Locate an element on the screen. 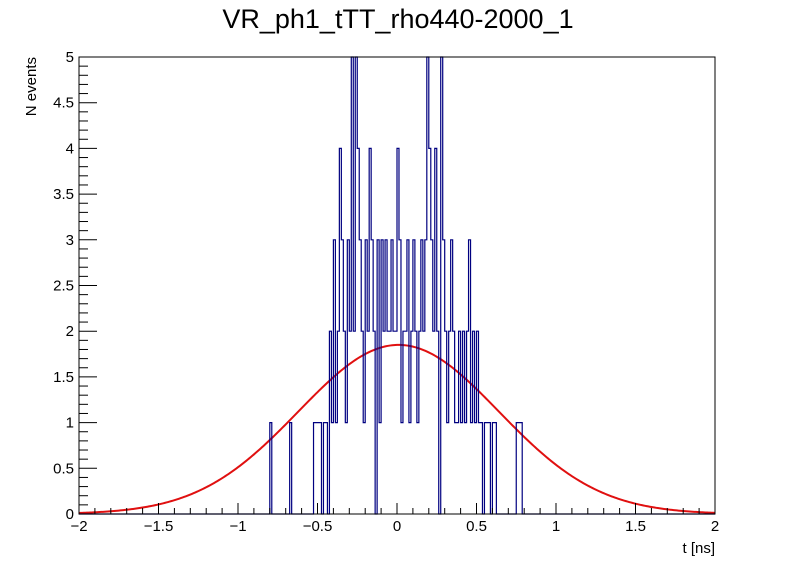  x-tick-label: −1.5 is located at coordinates (159, 526).